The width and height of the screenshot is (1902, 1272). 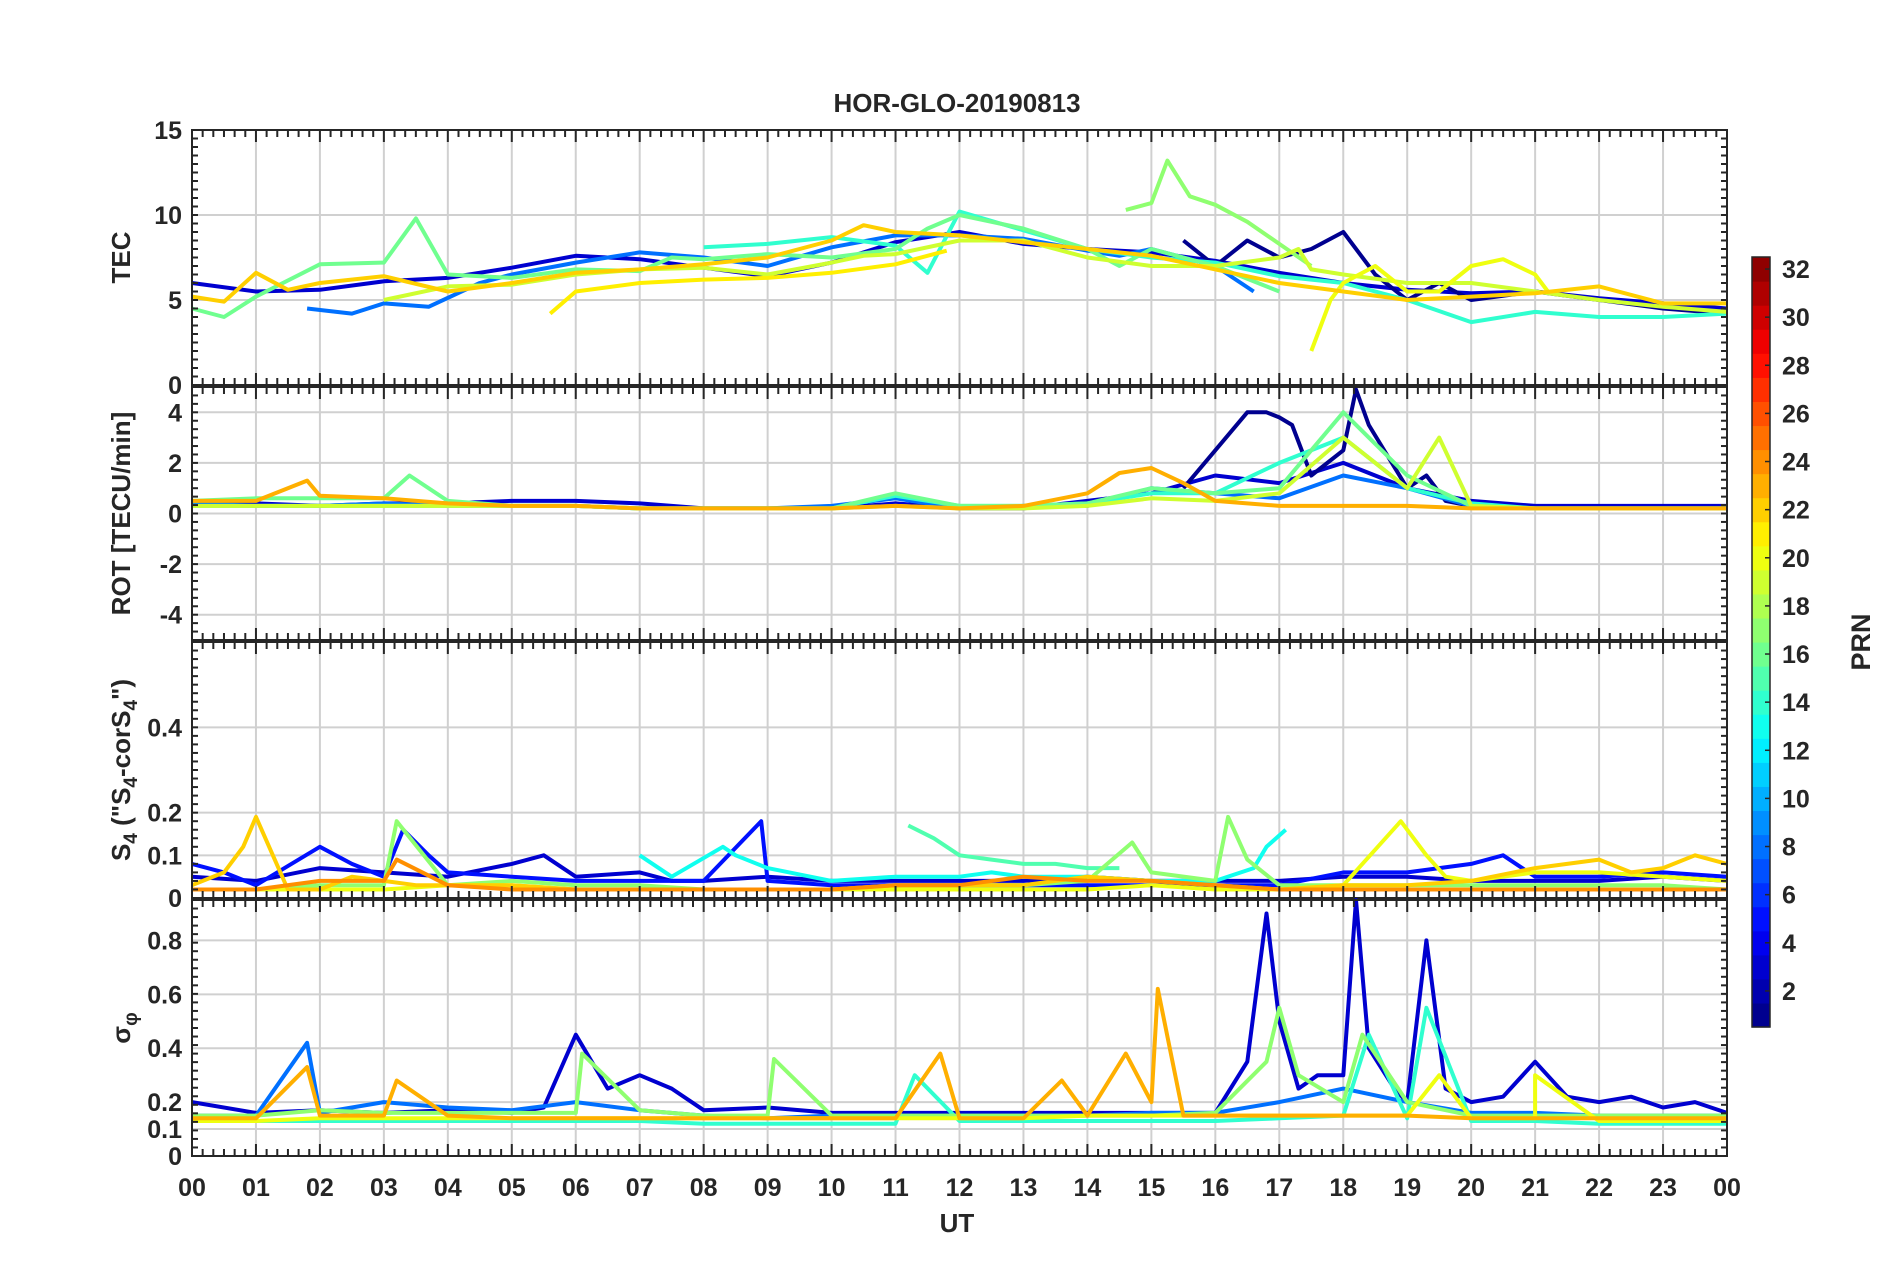 I want to click on y-tick-label: 4, so click(x=175, y=413).